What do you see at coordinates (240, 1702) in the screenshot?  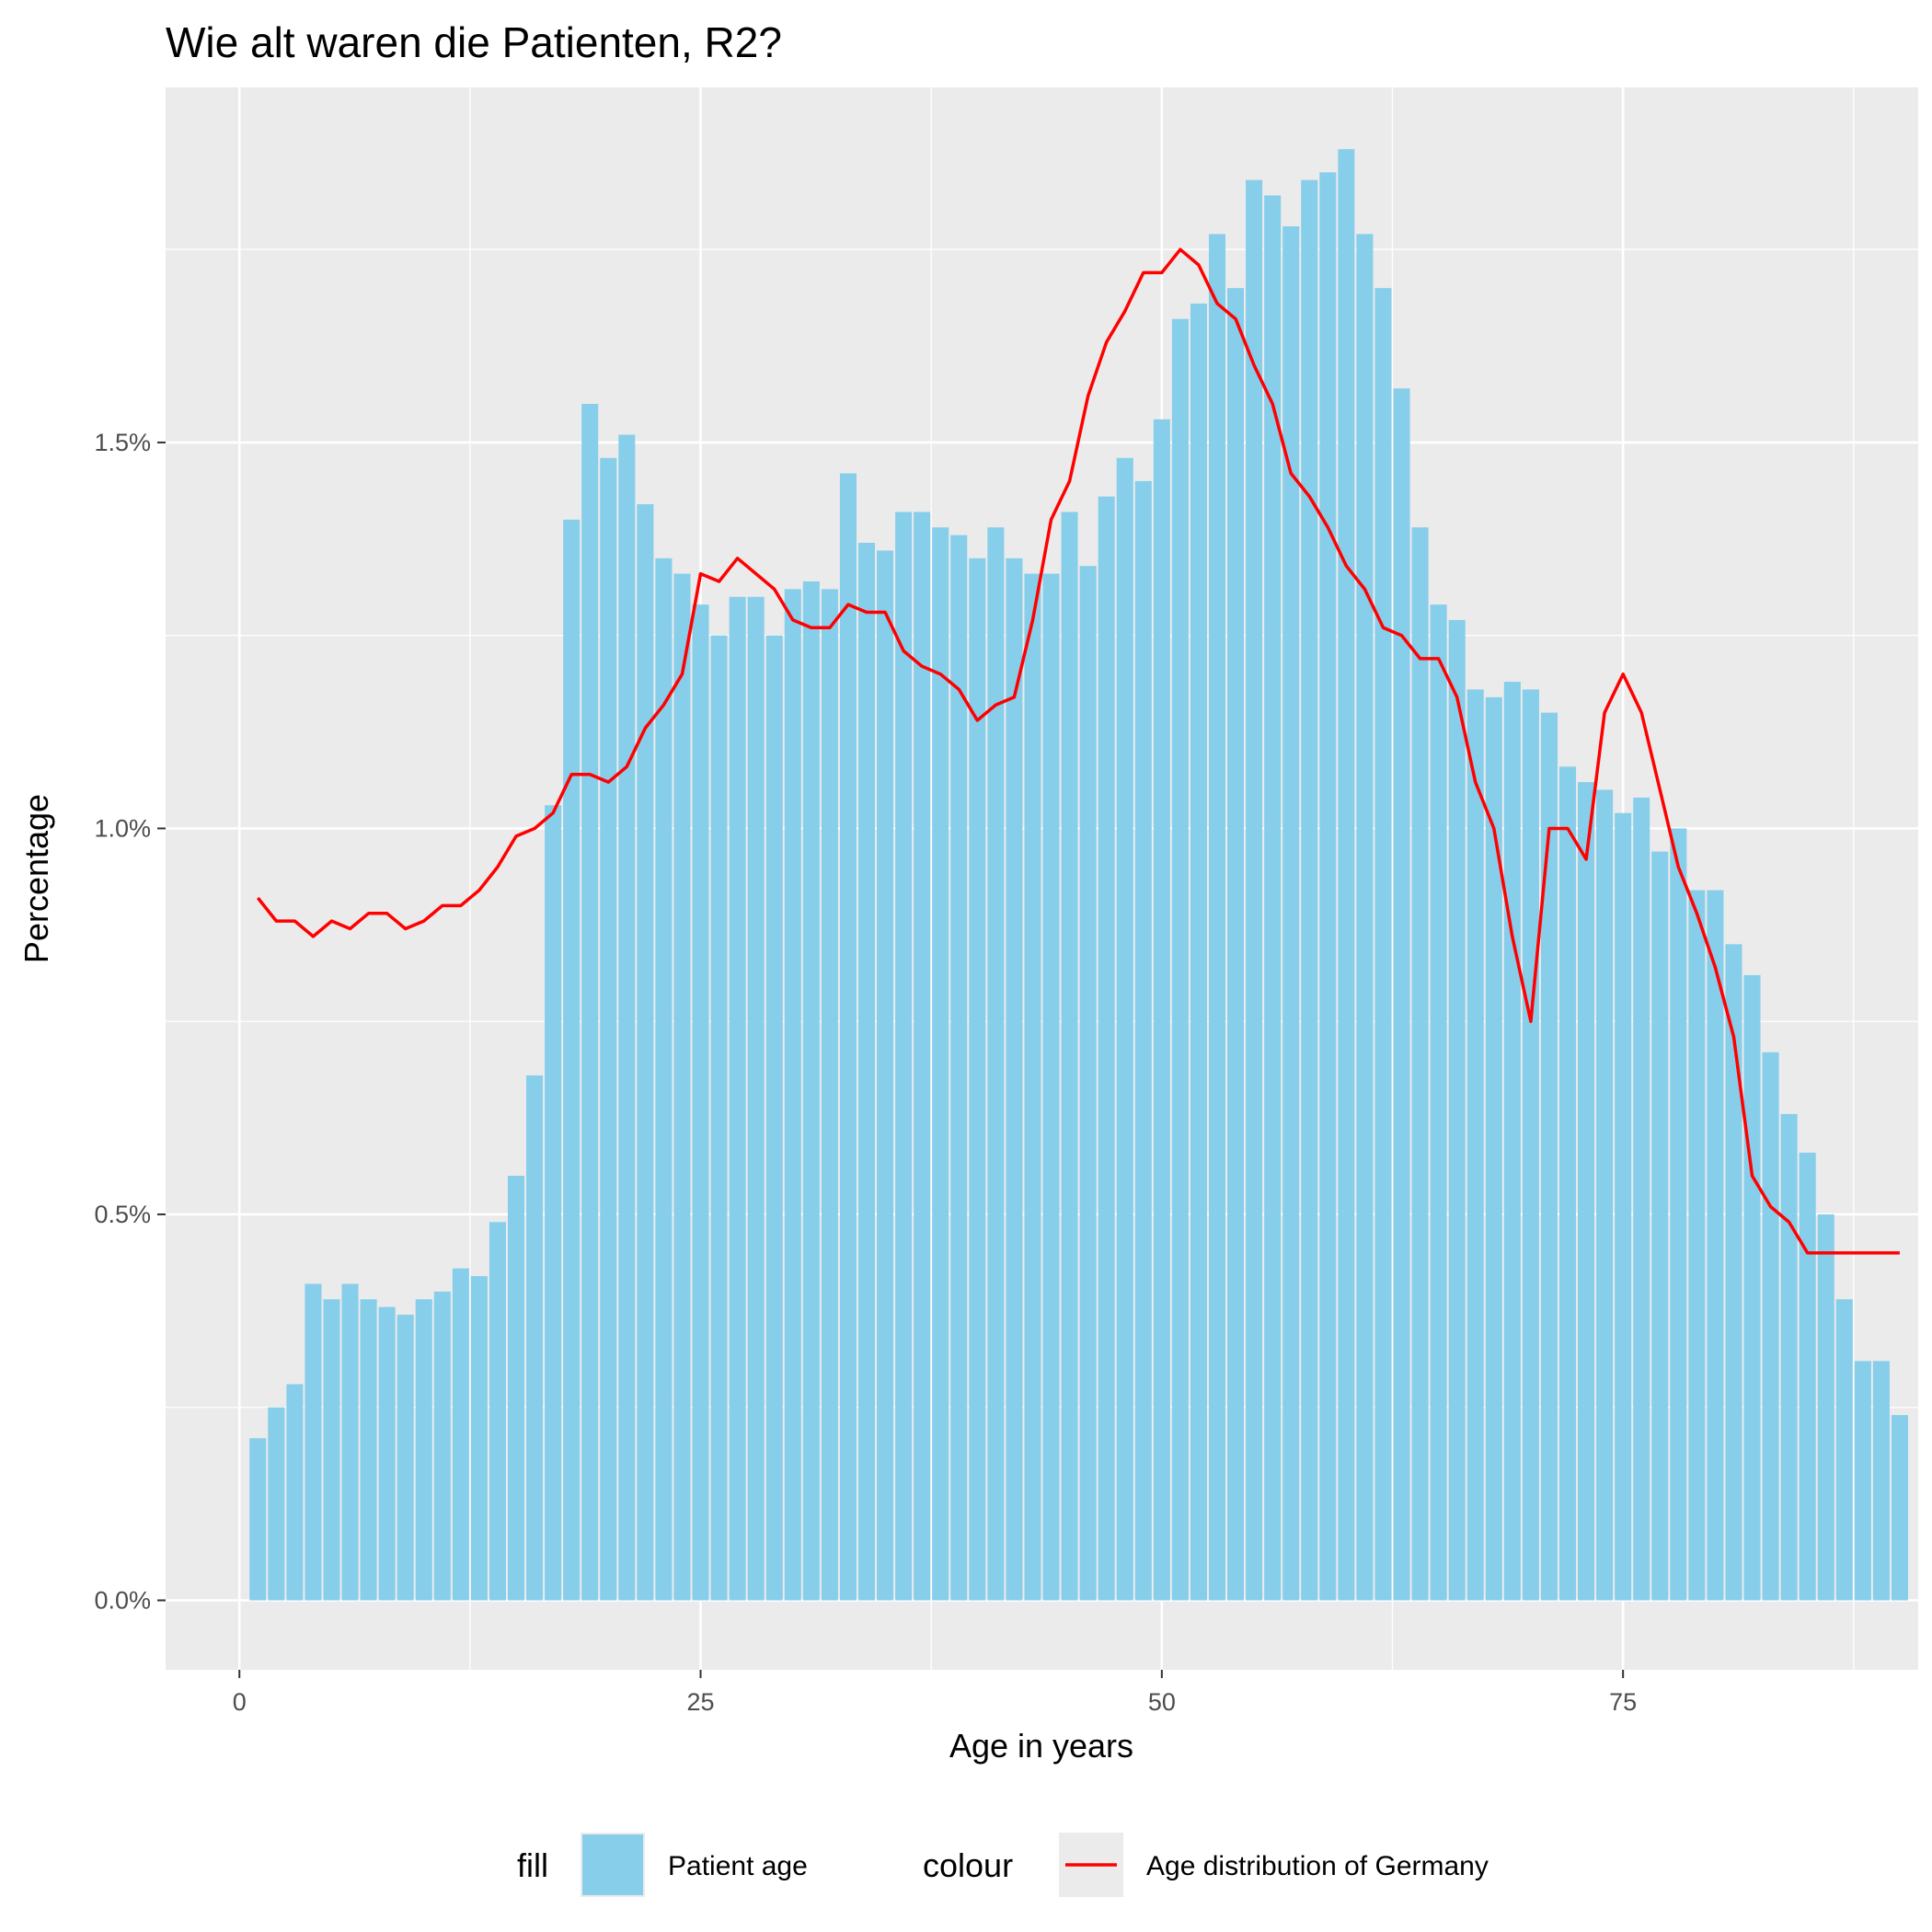 I see `x-tick-label: 0` at bounding box center [240, 1702].